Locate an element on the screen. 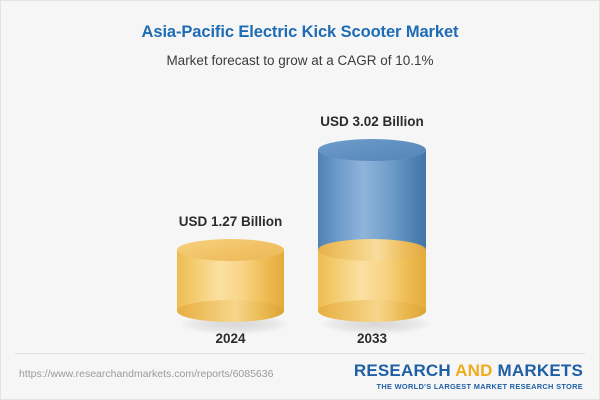 Image resolution: width=600 pixels, height=400 pixels. bar-value-label-2033: USD 3.02 Billion is located at coordinates (372, 121).